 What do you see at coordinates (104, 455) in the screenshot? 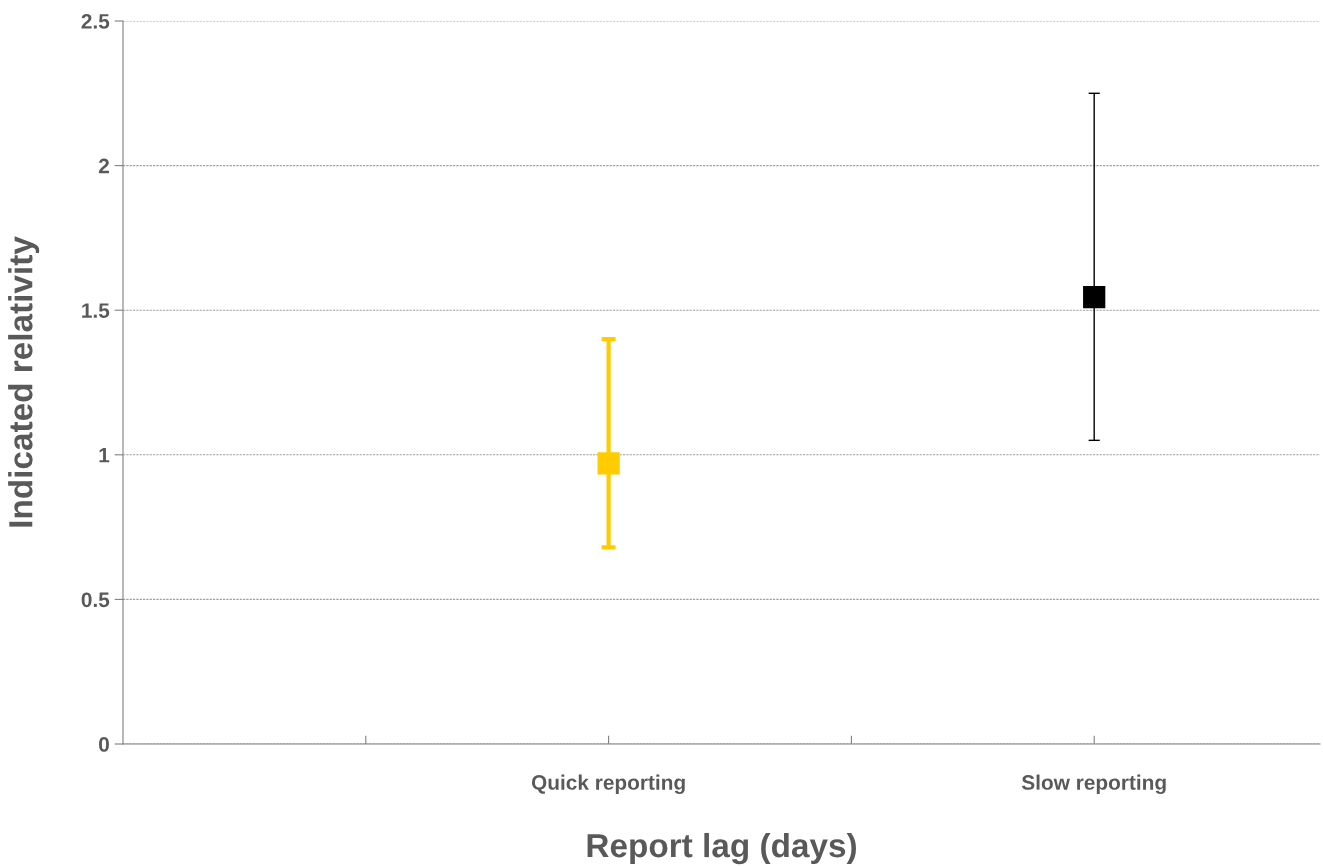
I see `y-tick-label: 1` at bounding box center [104, 455].